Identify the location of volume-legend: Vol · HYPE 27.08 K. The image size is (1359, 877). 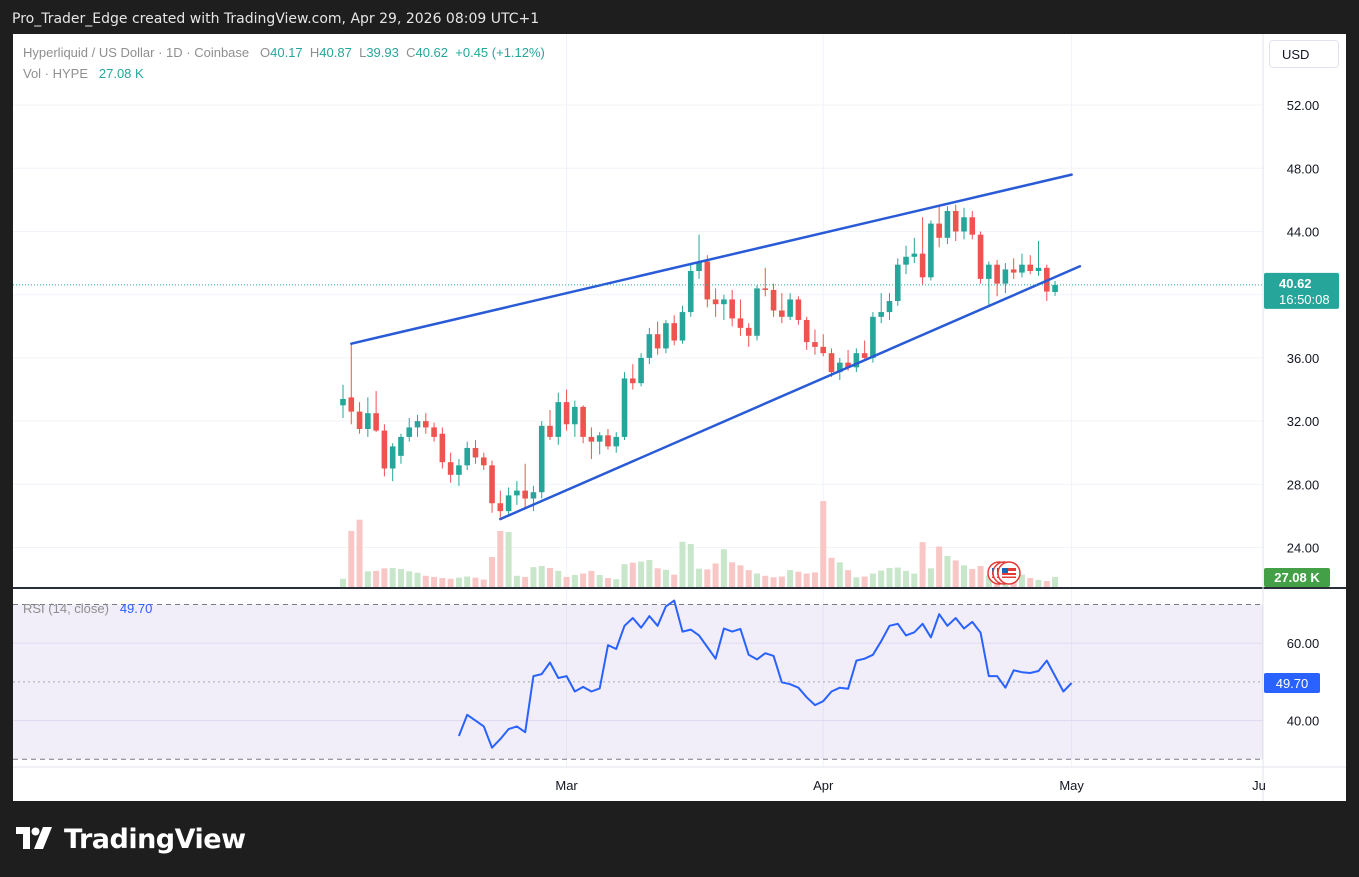
(83, 73).